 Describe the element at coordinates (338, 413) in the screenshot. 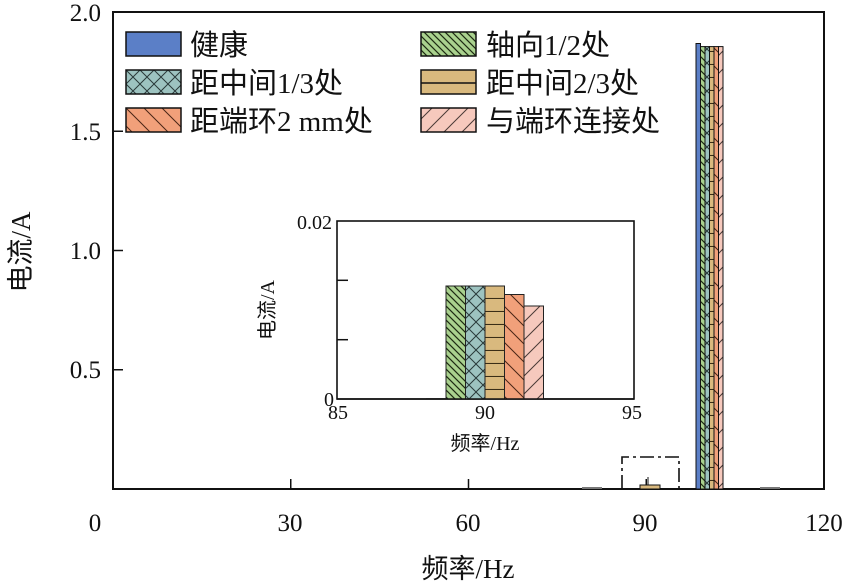

I see `inset-x-tick-85: 85` at that location.